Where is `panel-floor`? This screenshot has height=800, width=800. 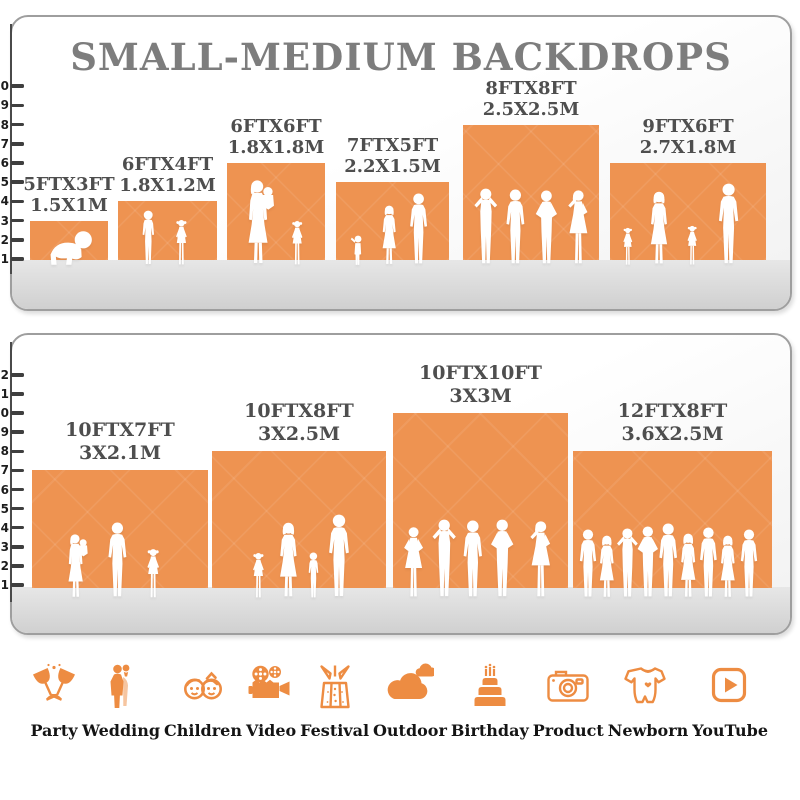 panel-floor is located at coordinates (401, 610).